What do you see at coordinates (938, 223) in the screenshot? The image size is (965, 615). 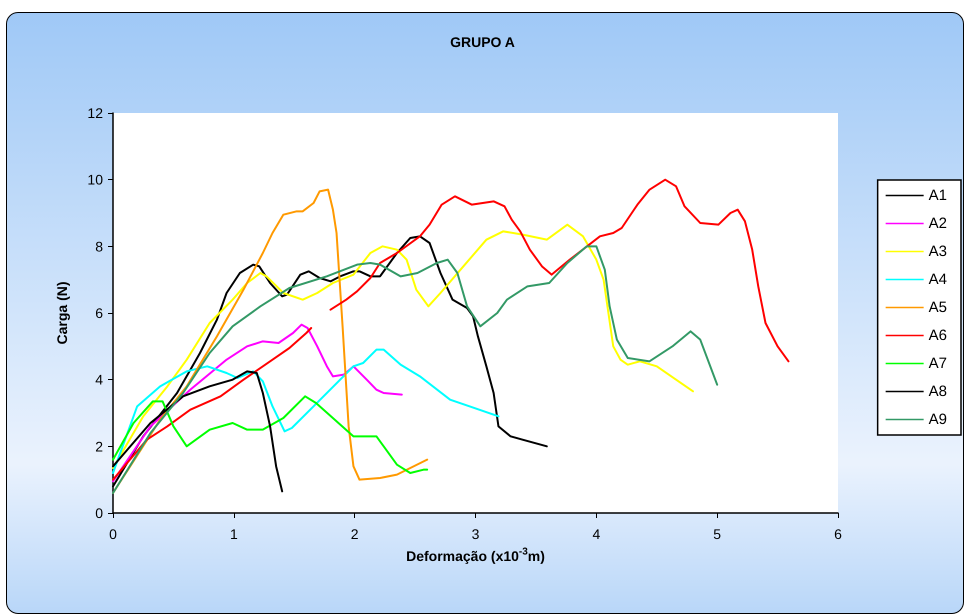 I see `legend-label: A2` at bounding box center [938, 223].